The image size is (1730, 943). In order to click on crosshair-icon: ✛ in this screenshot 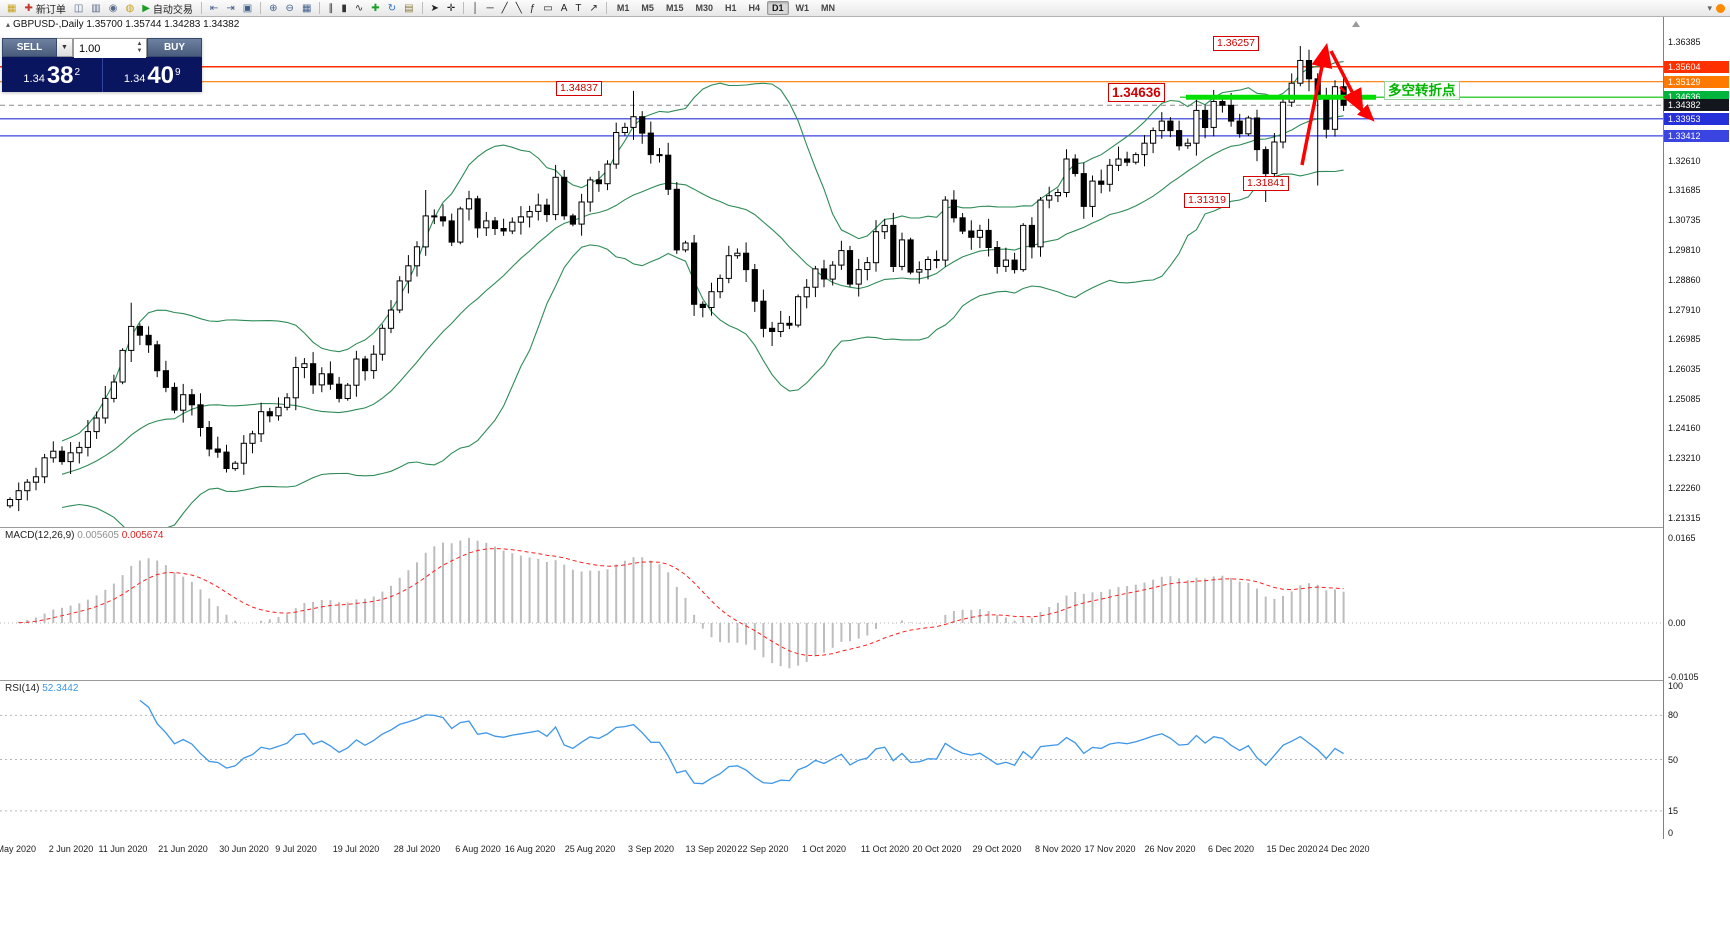, I will do `click(451, 8)`.